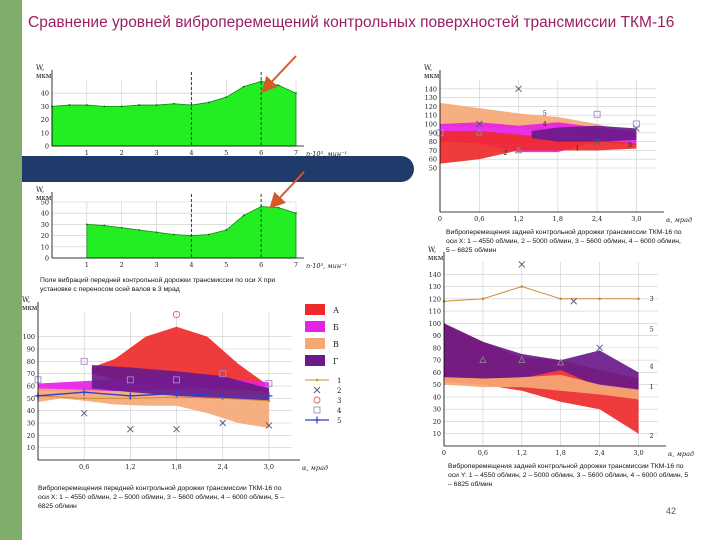 The height and width of the screenshot is (540, 720). What do you see at coordinates (636, 124) in the screenshot?
I see `point-sq` at bounding box center [636, 124].